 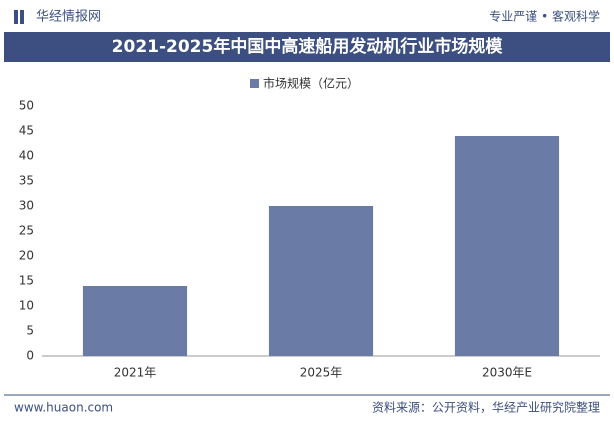 I want to click on y-tick-label: 15, so click(x=26, y=281).